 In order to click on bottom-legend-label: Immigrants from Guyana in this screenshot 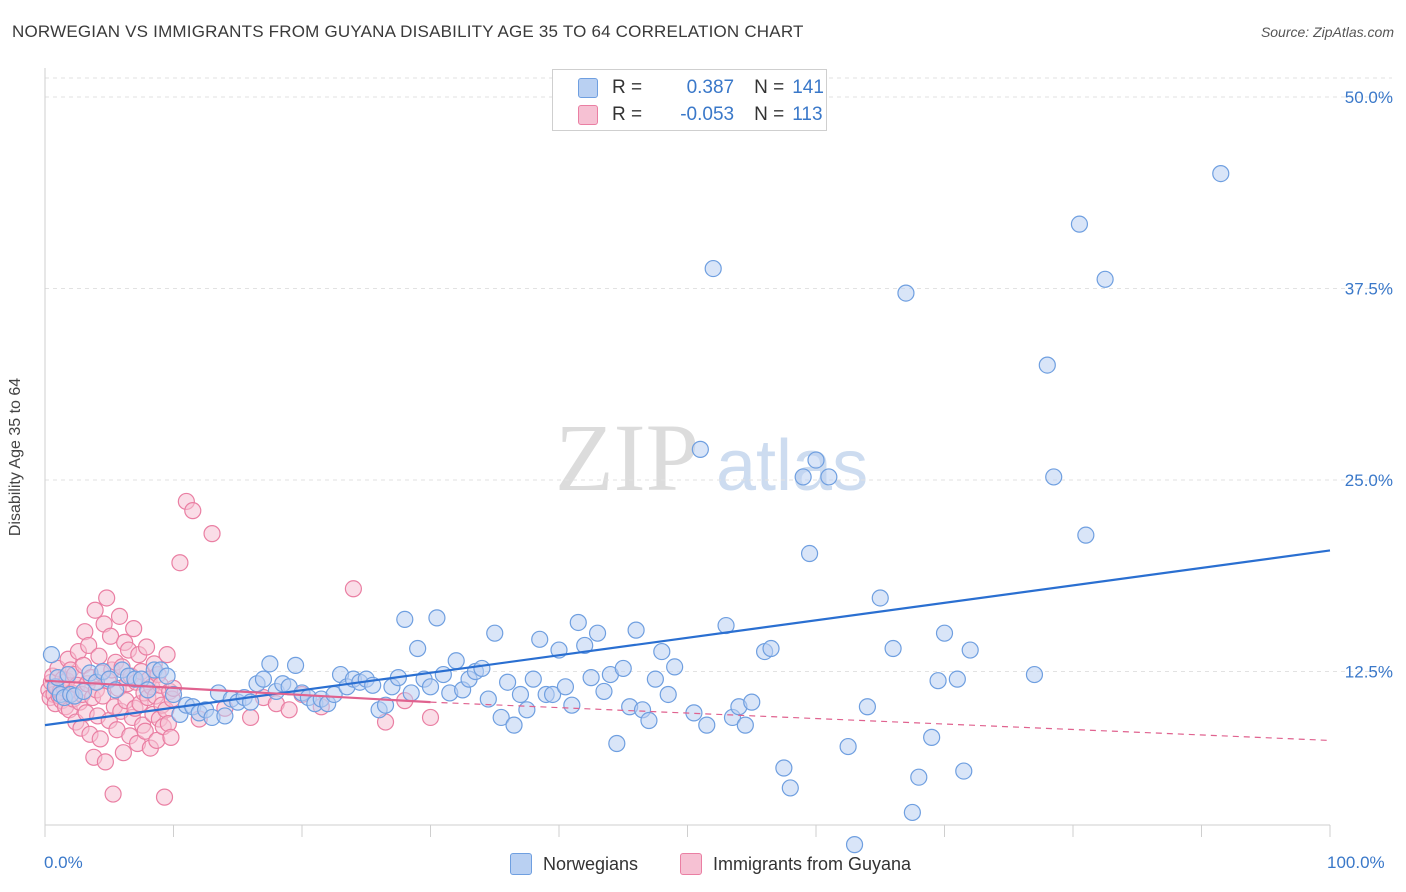, I will do `click(812, 863)`.